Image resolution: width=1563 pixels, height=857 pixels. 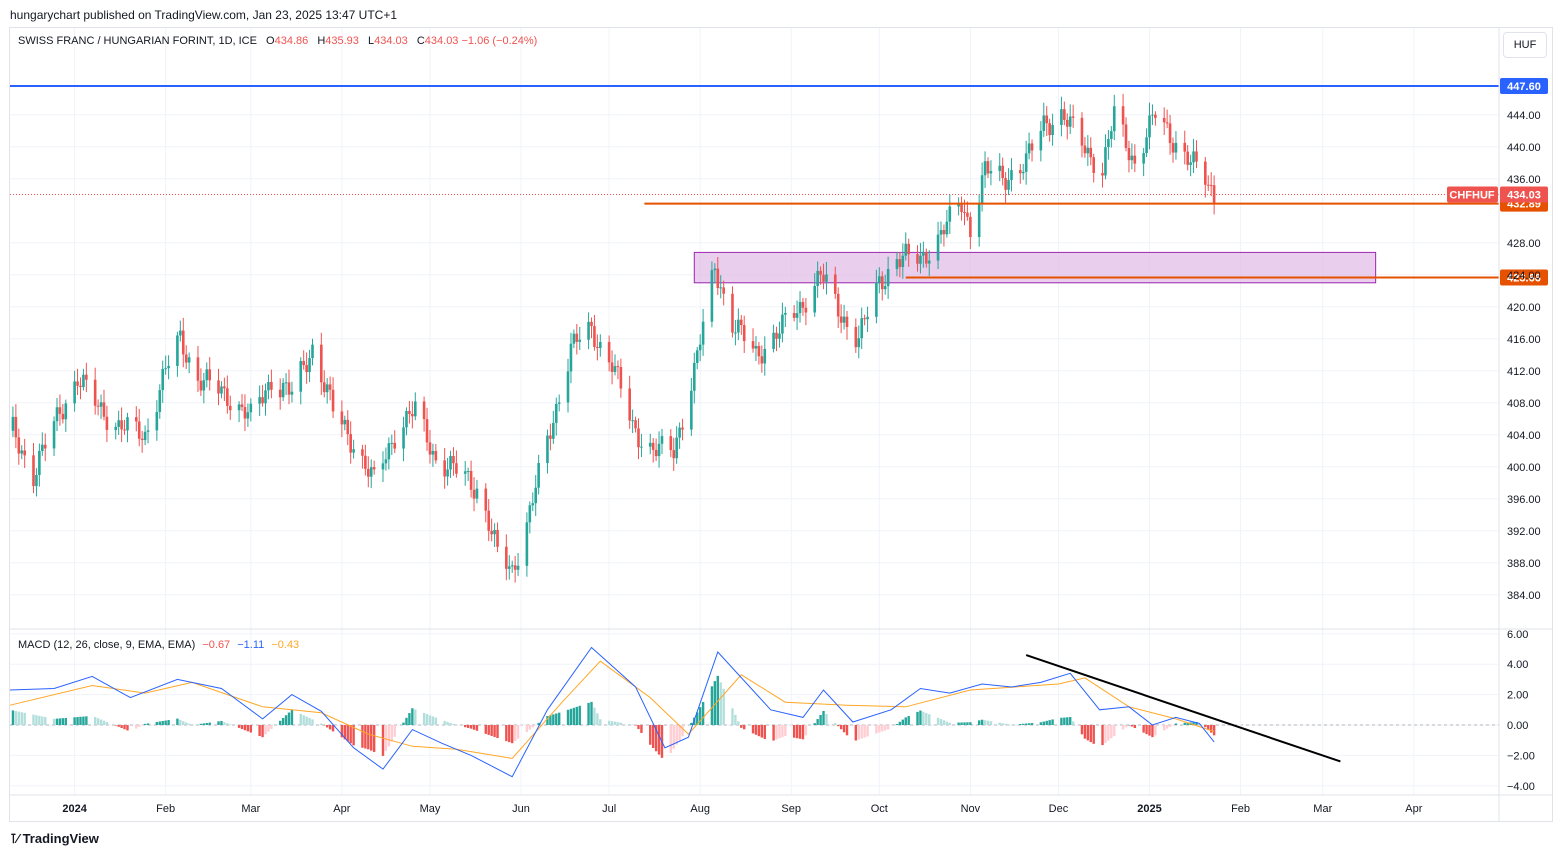 I want to click on change-value: −1.06 (−0.24%), so click(x=499, y=41).